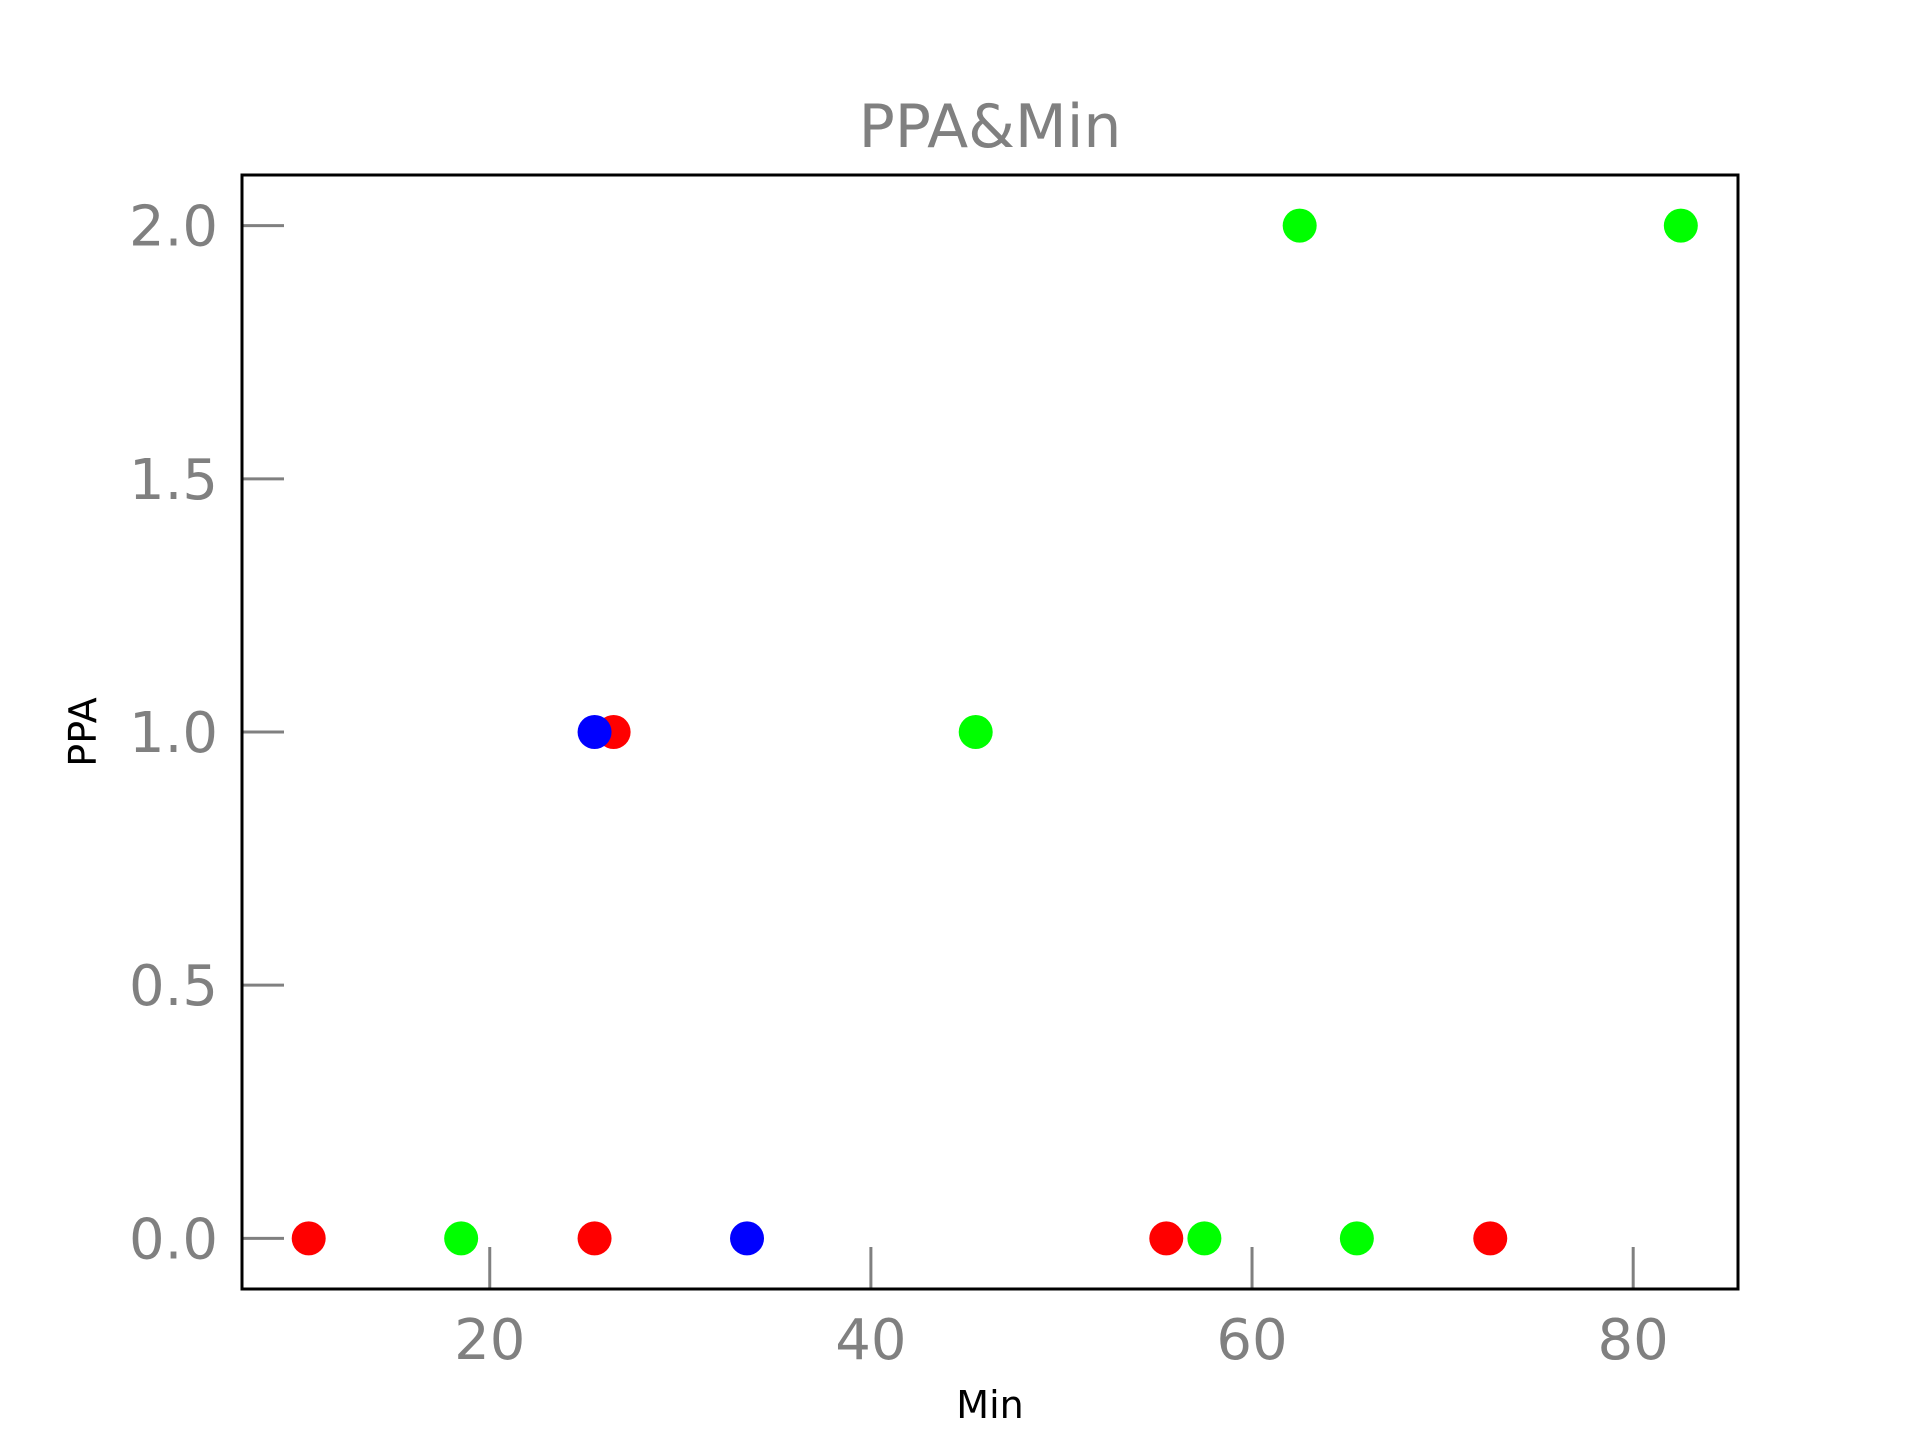 Image resolution: width=1920 pixels, height=1440 pixels. I want to click on y-tick-label: 1.5, so click(173, 480).